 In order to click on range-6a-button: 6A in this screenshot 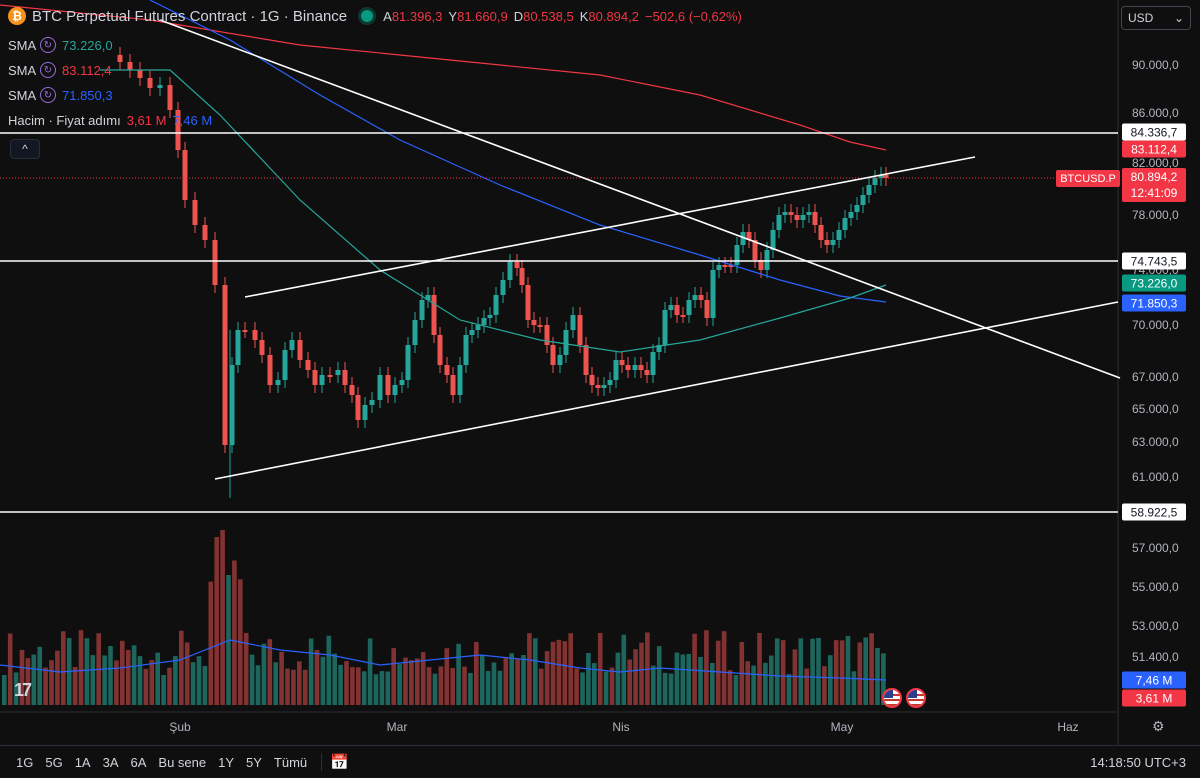, I will do `click(138, 762)`.